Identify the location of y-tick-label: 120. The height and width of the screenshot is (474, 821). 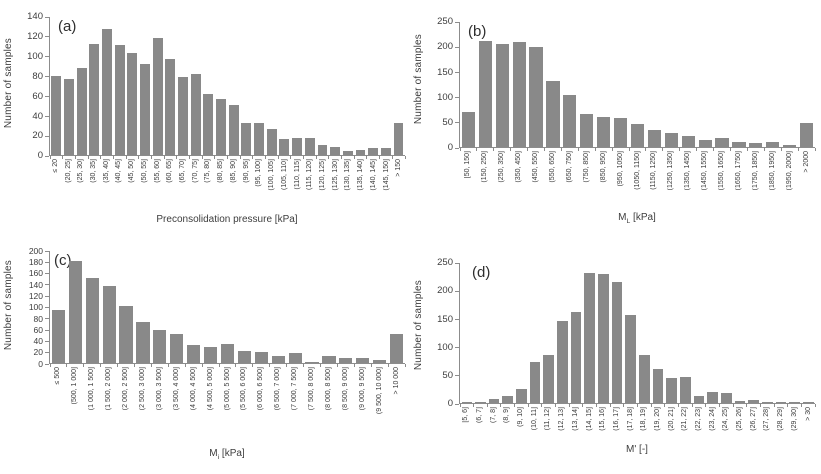
(35, 37).